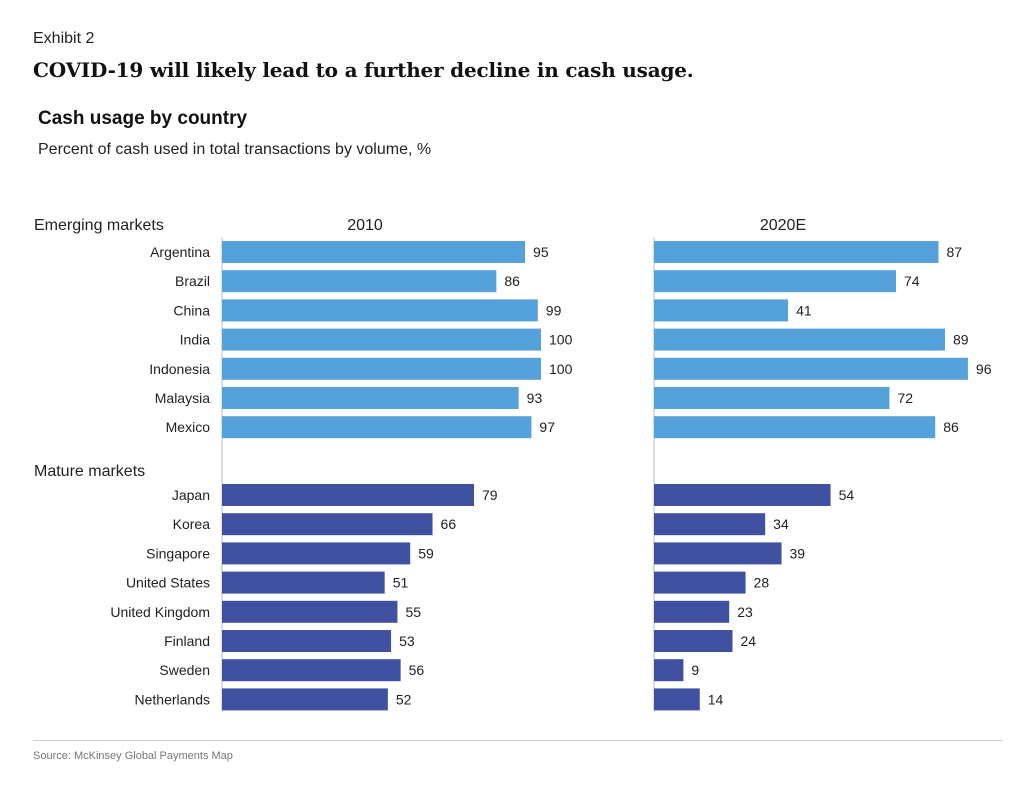 The image size is (1024, 793). What do you see at coordinates (804, 310) in the screenshot?
I see `data-label: 41` at bounding box center [804, 310].